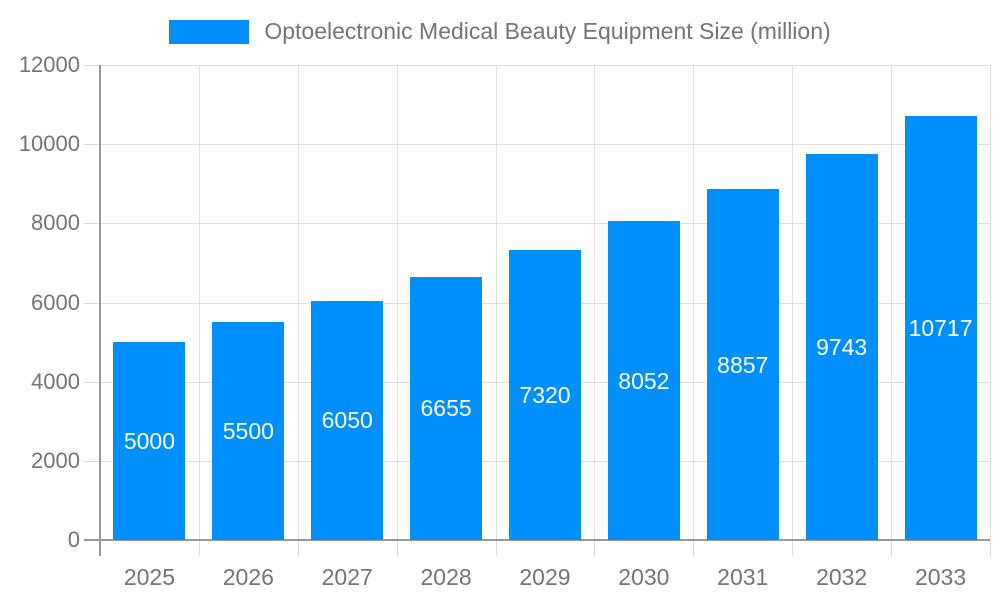 This screenshot has height=600, width=1000. Describe the element at coordinates (644, 577) in the screenshot. I see `x-axis-label: 2030` at that location.